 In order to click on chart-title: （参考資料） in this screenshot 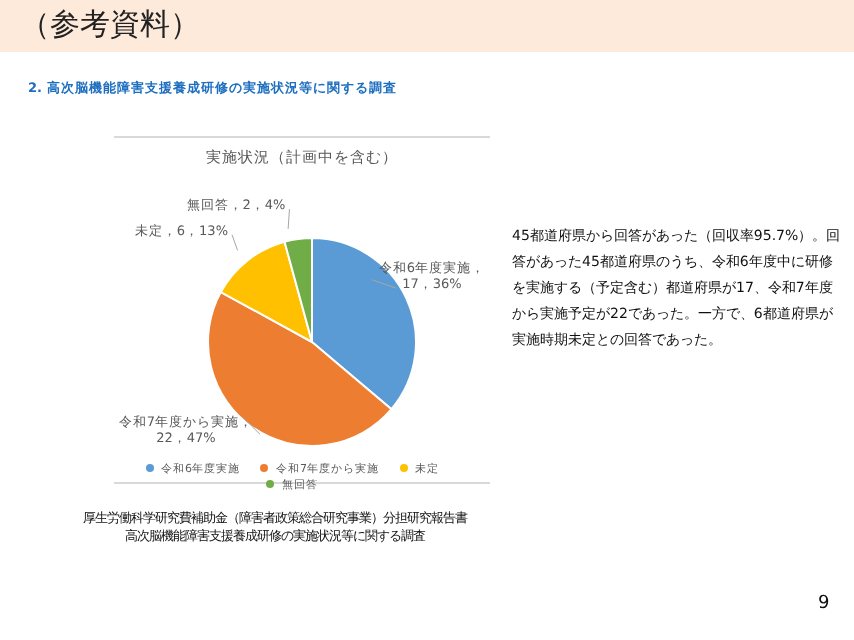, I will do `click(110, 25)`.